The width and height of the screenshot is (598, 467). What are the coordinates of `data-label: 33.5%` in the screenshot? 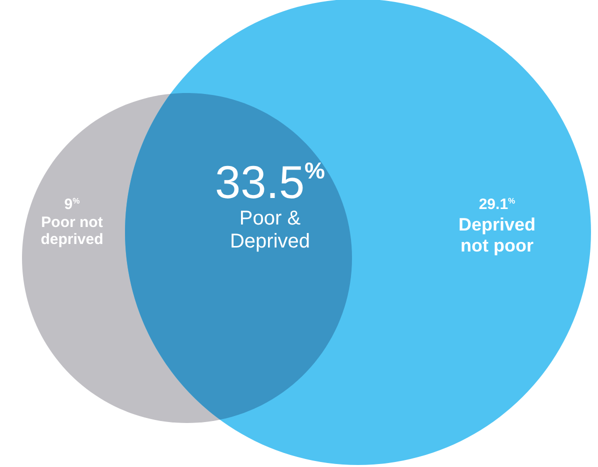 It's located at (270, 182).